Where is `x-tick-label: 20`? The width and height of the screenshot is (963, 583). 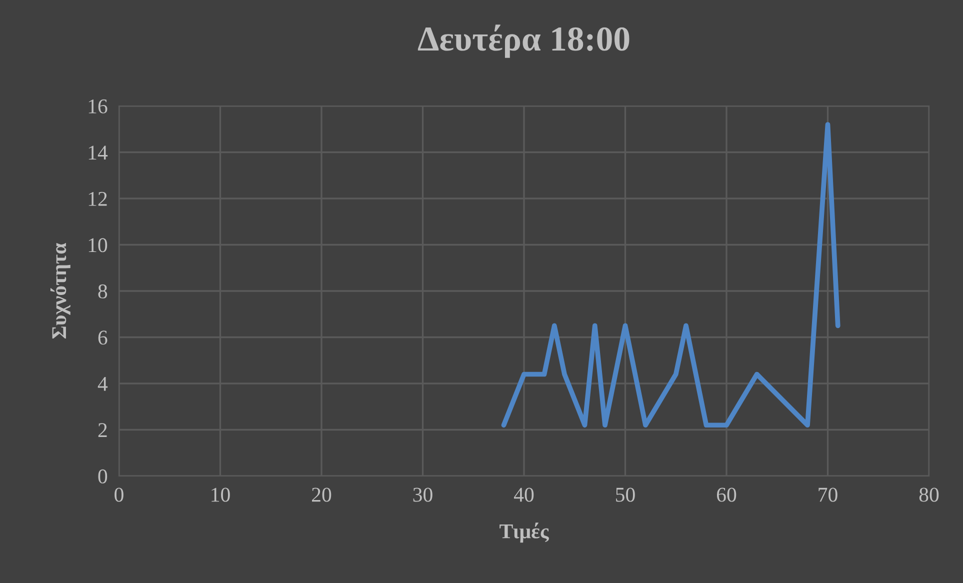 x-tick-label: 20 is located at coordinates (322, 495).